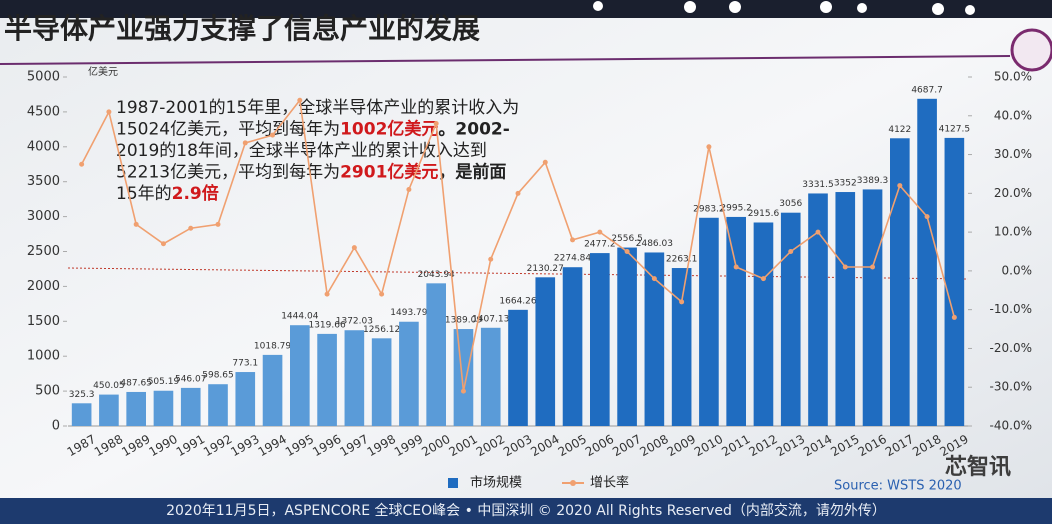  What do you see at coordinates (1013, 193) in the screenshot?
I see `y2-tick-label: 20.0%` at bounding box center [1013, 193].